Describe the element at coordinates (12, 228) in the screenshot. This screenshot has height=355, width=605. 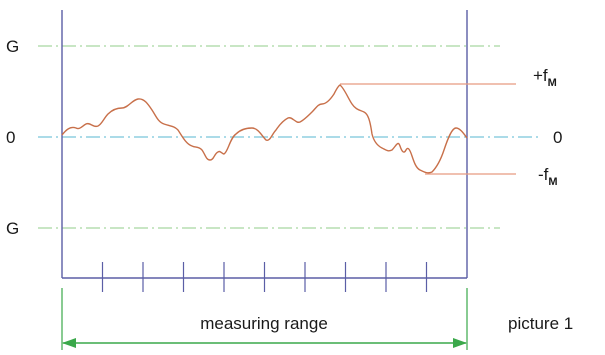
I see `g-lower-label: G` at that location.